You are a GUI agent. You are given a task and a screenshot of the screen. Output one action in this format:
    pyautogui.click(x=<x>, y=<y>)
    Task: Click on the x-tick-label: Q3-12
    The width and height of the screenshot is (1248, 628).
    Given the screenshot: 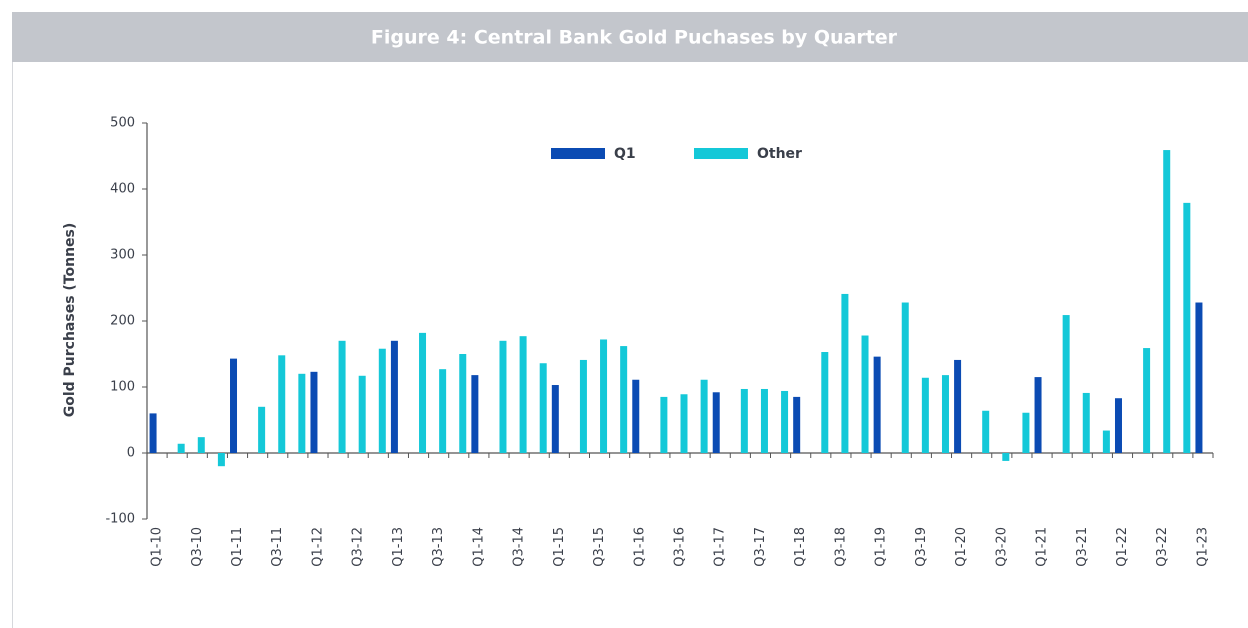 What is the action you would take?
    pyautogui.click(x=358, y=547)
    